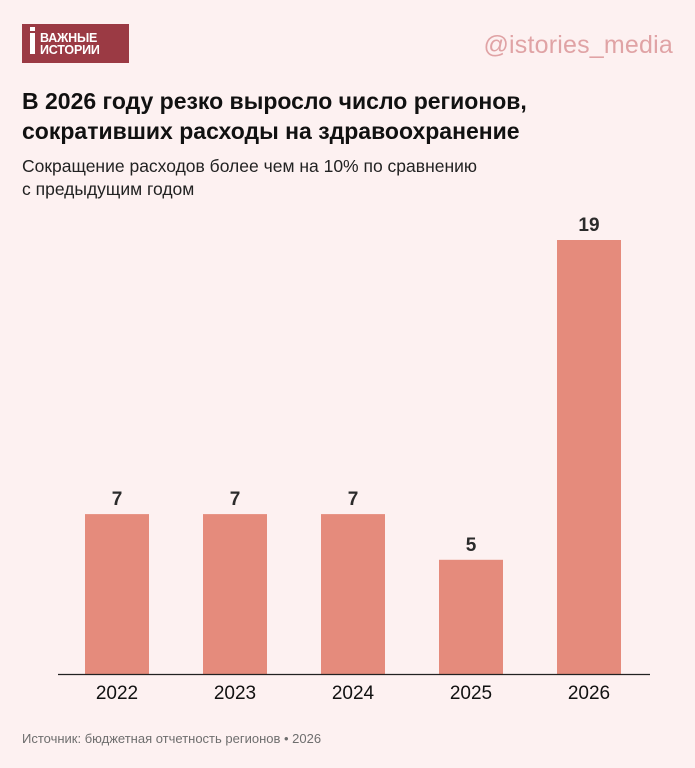 Image resolution: width=695 pixels, height=768 pixels. What do you see at coordinates (235, 499) in the screenshot?
I see `data-label-2023: 7` at bounding box center [235, 499].